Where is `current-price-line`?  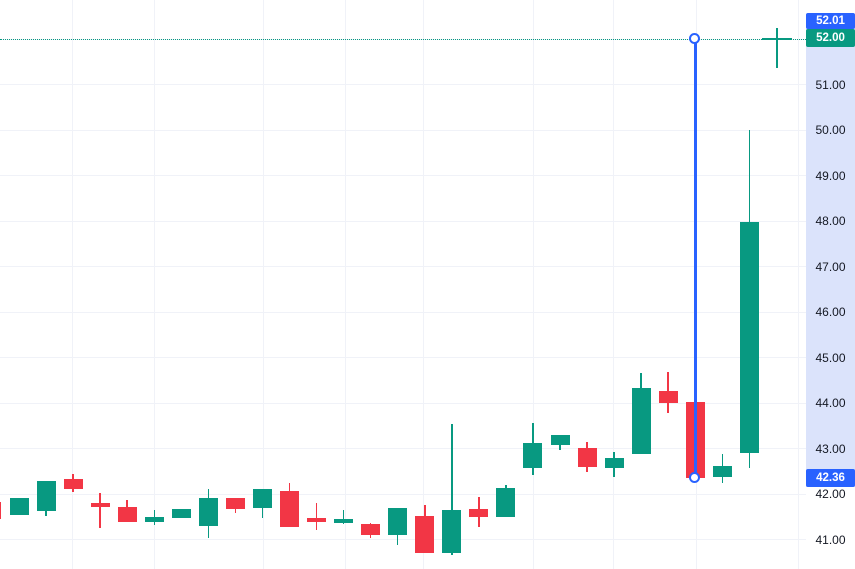 current-price-line is located at coordinates (403, 39).